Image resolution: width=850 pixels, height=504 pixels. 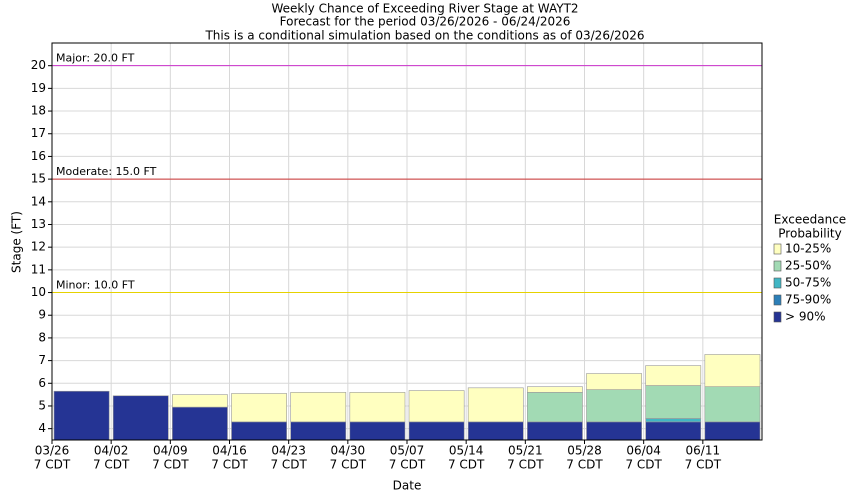 What do you see at coordinates (38, 179) in the screenshot?
I see `y-tick-label: 15` at bounding box center [38, 179].